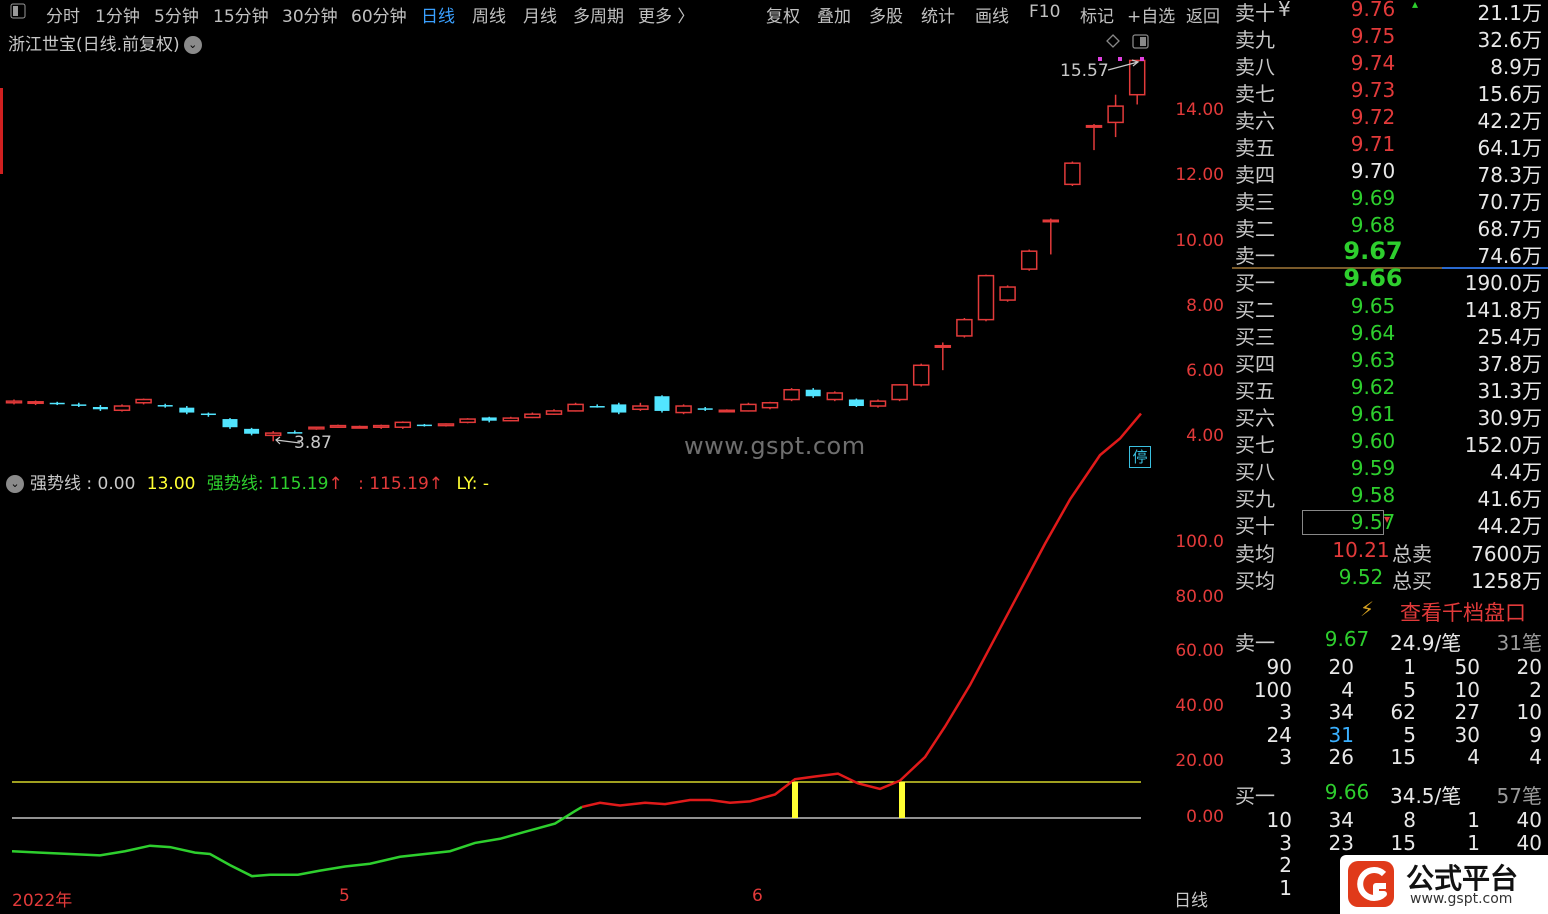 The image size is (1548, 914). What do you see at coordinates (938, 17) in the screenshot?
I see `stats-button: 统计` at bounding box center [938, 17].